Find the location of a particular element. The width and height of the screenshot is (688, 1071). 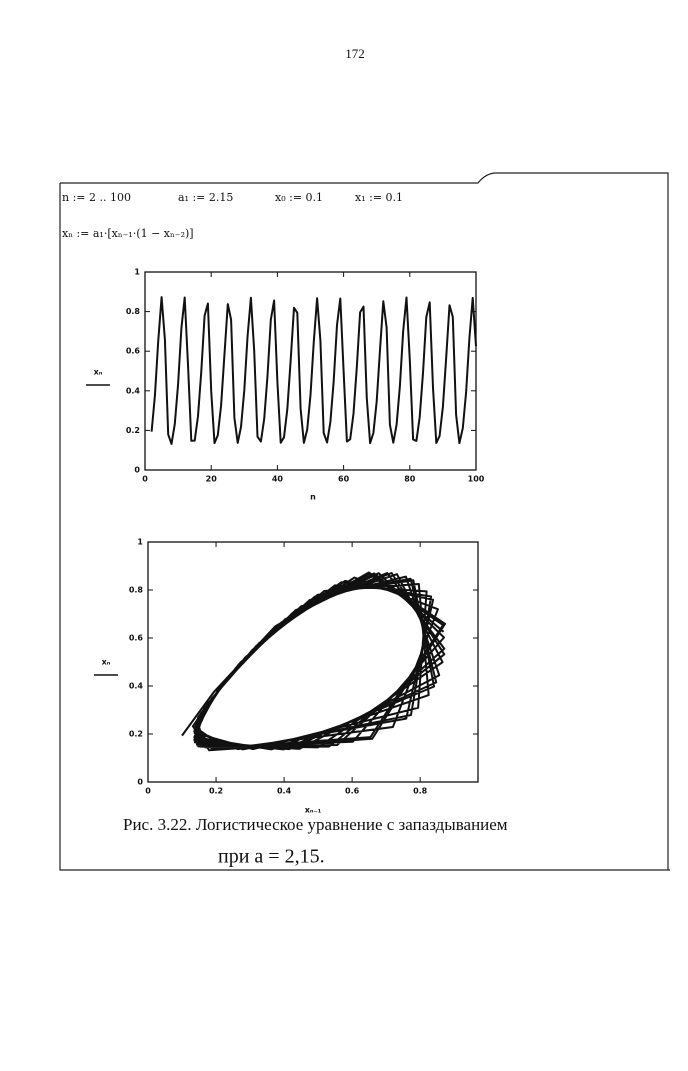

formula: xₙ := a₁·[xₙ₋₁·(1 − xₙ₋₂)] is located at coordinates (128, 233).